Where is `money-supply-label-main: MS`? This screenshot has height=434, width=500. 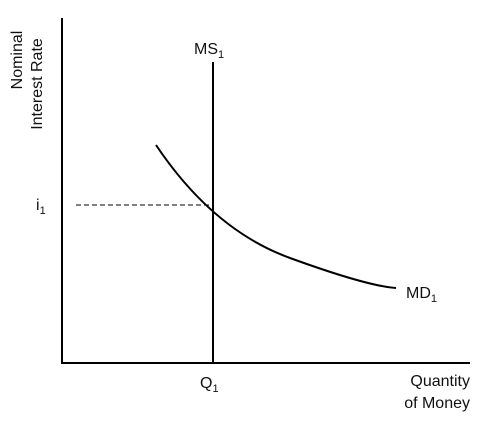
money-supply-label-main: MS is located at coordinates (206, 49).